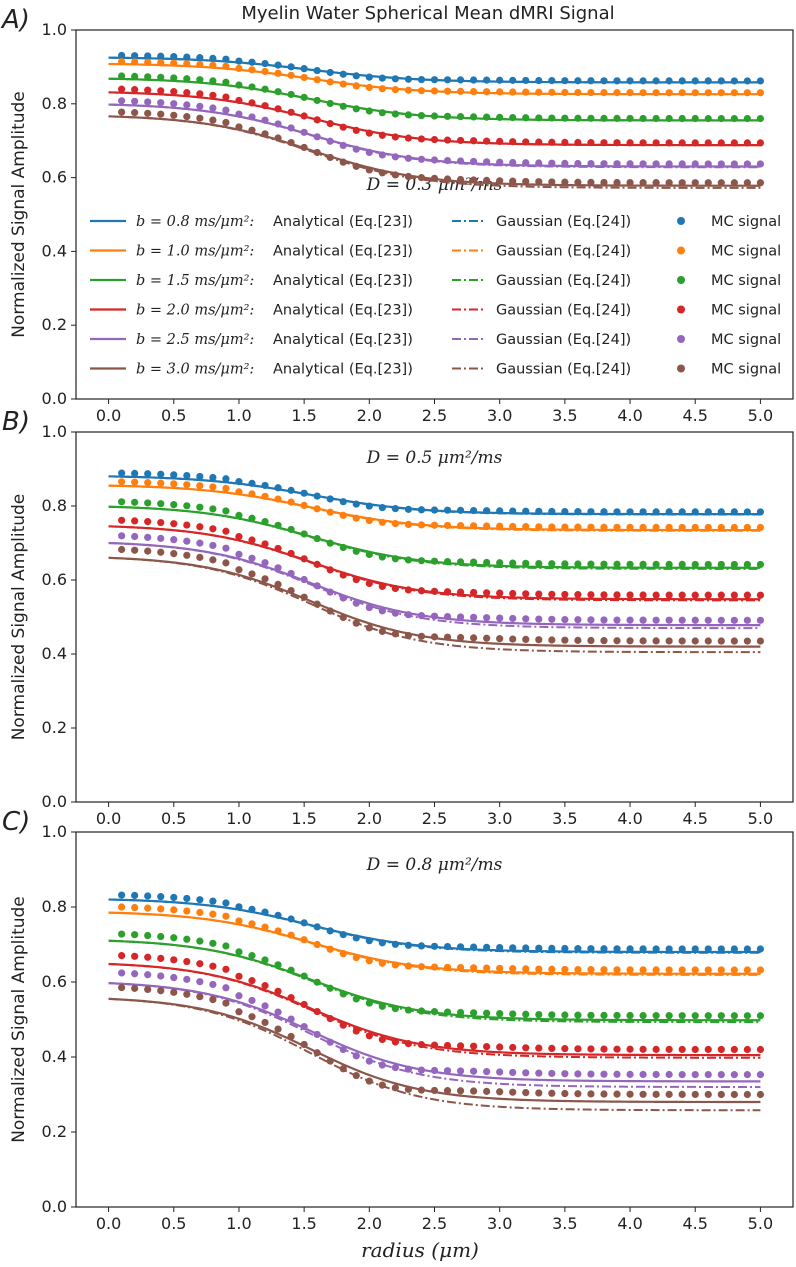 This screenshot has width=796, height=1267. What do you see at coordinates (16, 422) in the screenshot?
I see `panel-letter: B)` at bounding box center [16, 422].